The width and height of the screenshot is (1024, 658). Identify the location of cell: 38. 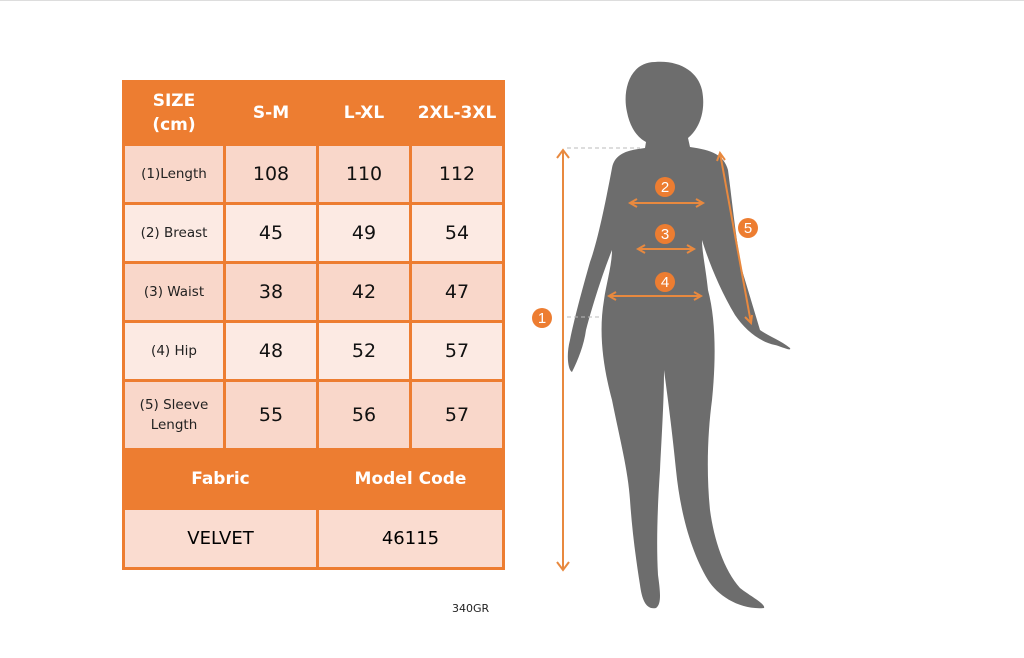
(271, 292).